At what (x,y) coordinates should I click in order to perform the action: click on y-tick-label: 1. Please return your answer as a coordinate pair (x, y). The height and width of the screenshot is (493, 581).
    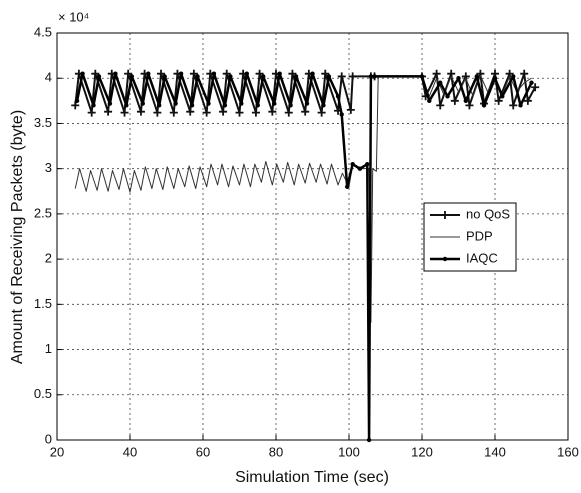
    Looking at the image, I should click on (48, 348).